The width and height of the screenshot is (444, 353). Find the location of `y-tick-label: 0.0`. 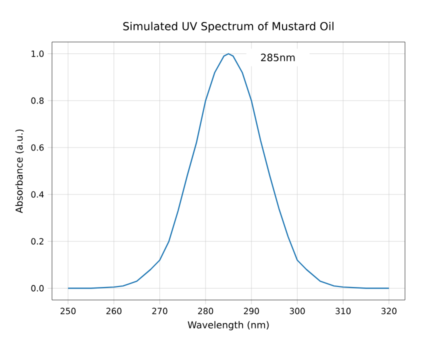

y-tick-label: 0.0 is located at coordinates (37, 288).